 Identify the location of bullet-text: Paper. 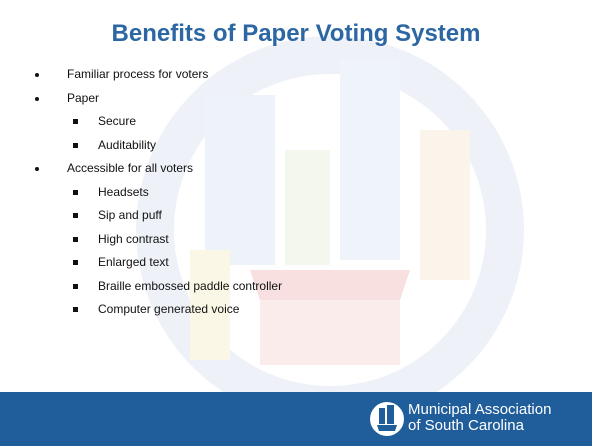
(83, 97).